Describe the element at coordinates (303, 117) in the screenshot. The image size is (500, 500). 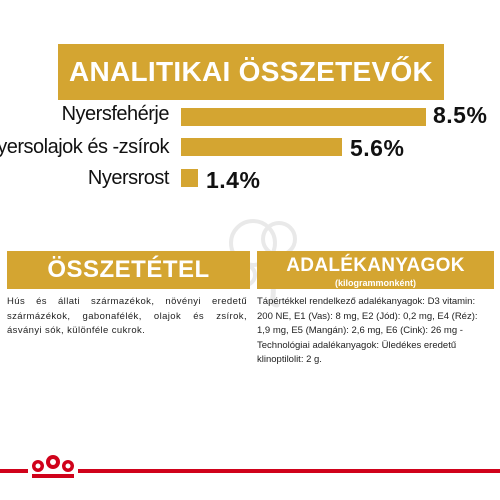
I see `bar-protein` at that location.